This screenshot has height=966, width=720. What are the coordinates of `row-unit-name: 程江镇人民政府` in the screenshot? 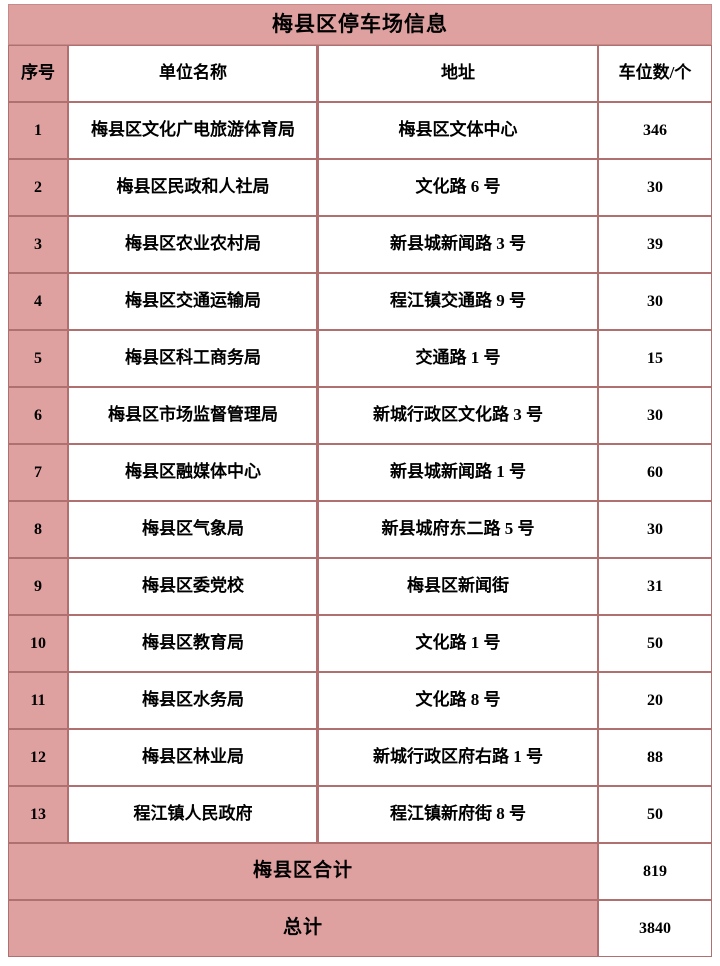 It's located at (193, 814).